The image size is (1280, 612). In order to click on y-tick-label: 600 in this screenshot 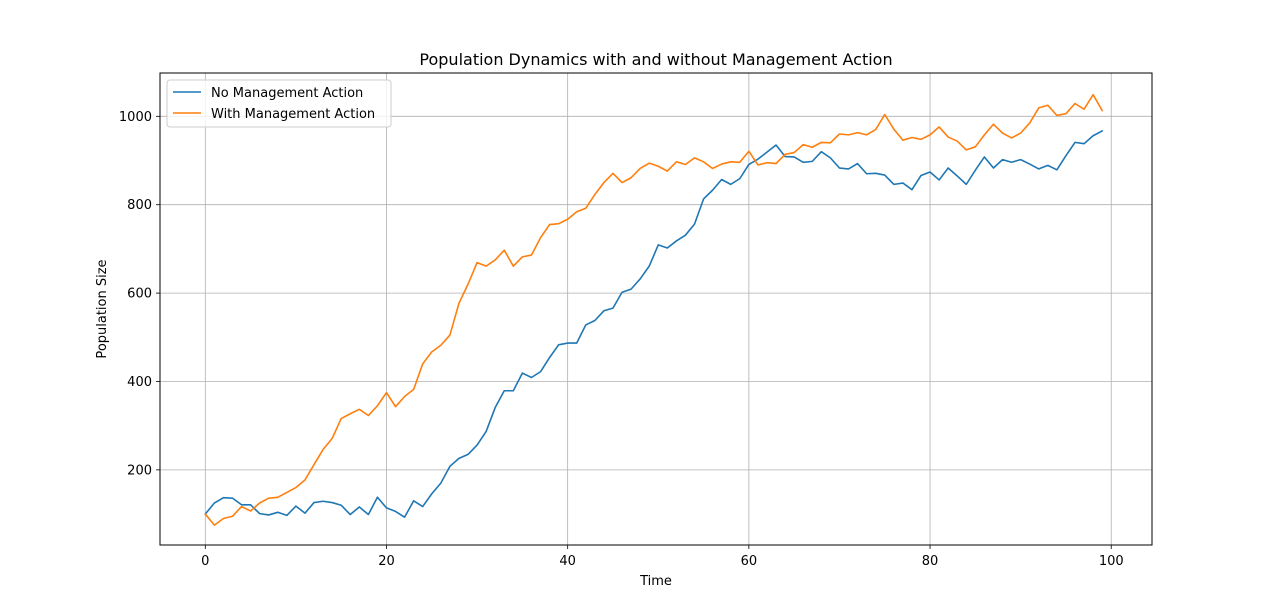, I will do `click(139, 294)`.